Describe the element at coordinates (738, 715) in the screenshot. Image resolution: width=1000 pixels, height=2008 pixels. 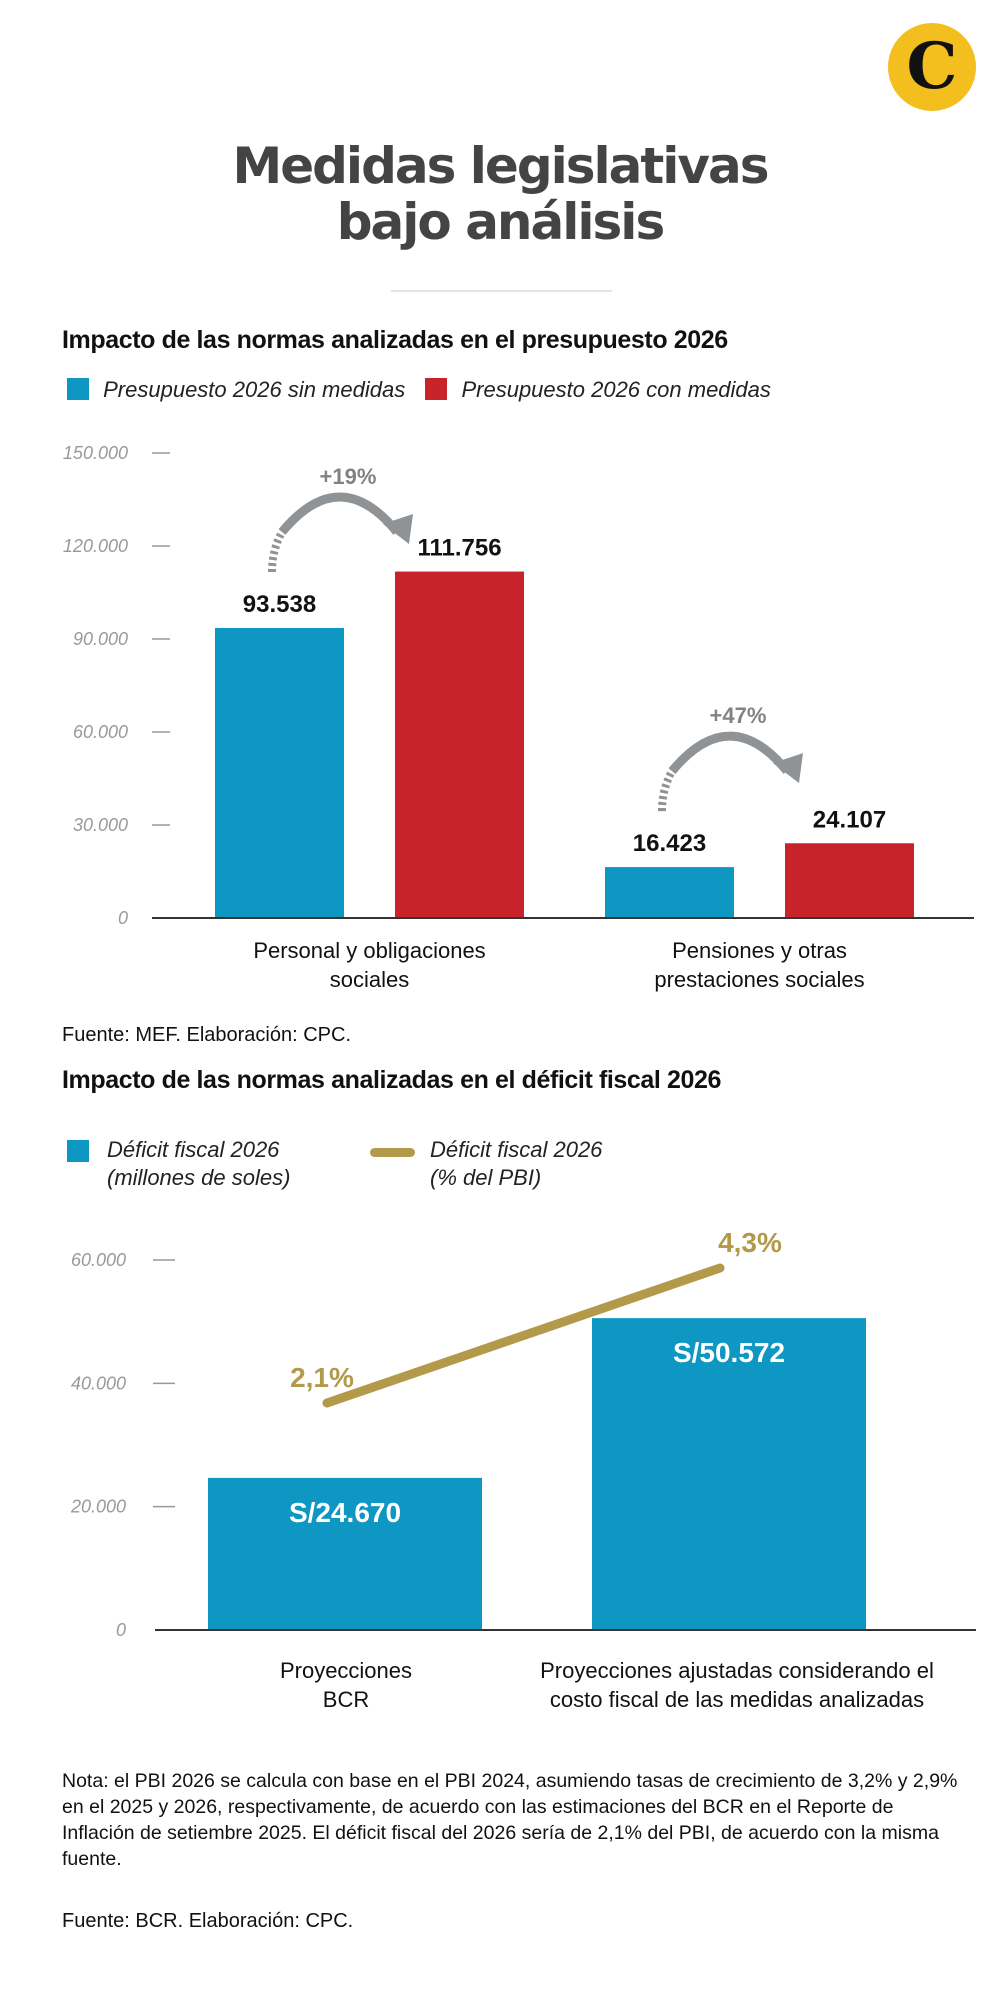
I see `growth-label: +47%` at that location.